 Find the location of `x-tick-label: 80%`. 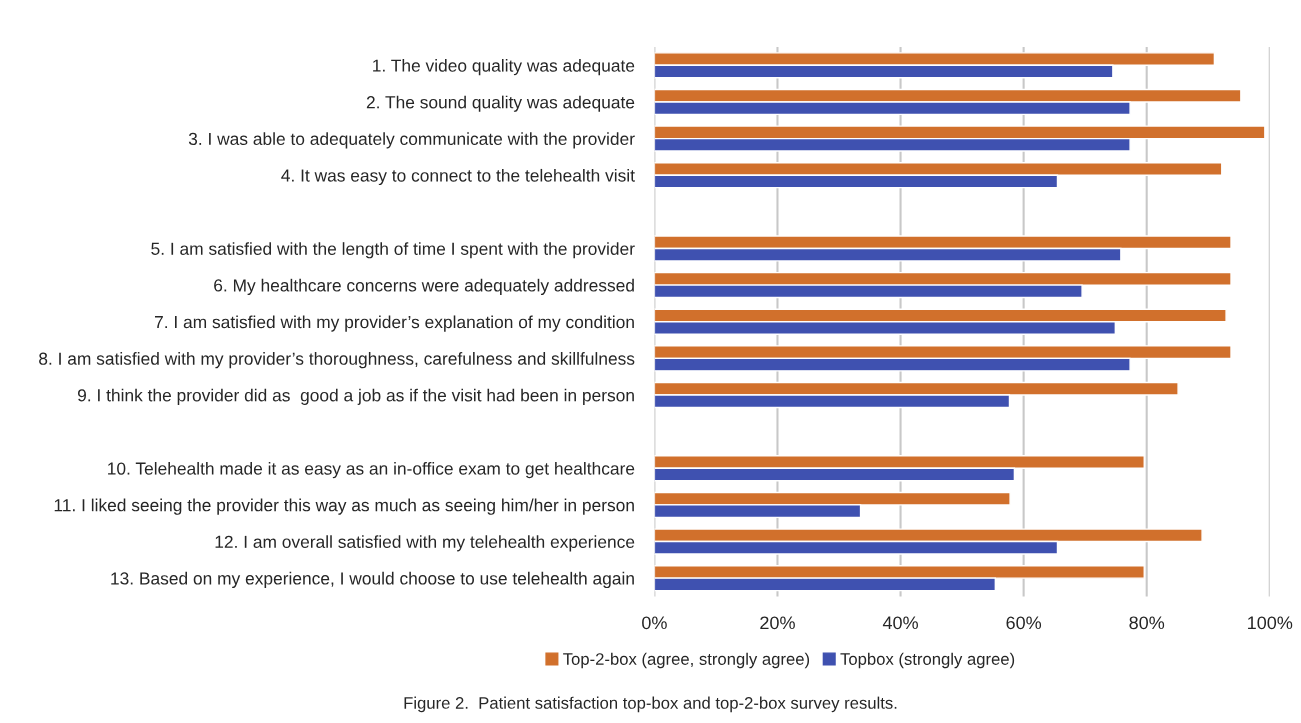

x-tick-label: 80% is located at coordinates (1147, 623).